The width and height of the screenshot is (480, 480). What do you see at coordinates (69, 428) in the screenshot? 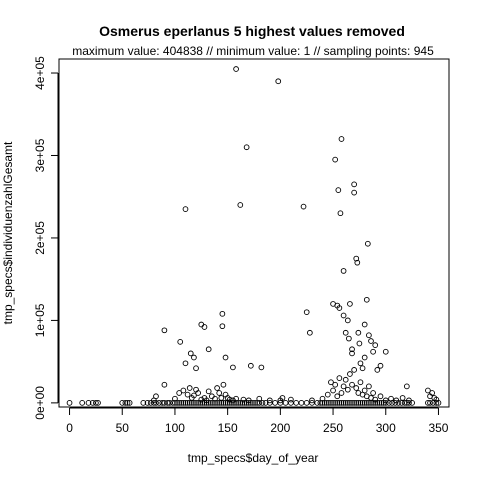
I see `x-tick-label: 0` at bounding box center [69, 428].